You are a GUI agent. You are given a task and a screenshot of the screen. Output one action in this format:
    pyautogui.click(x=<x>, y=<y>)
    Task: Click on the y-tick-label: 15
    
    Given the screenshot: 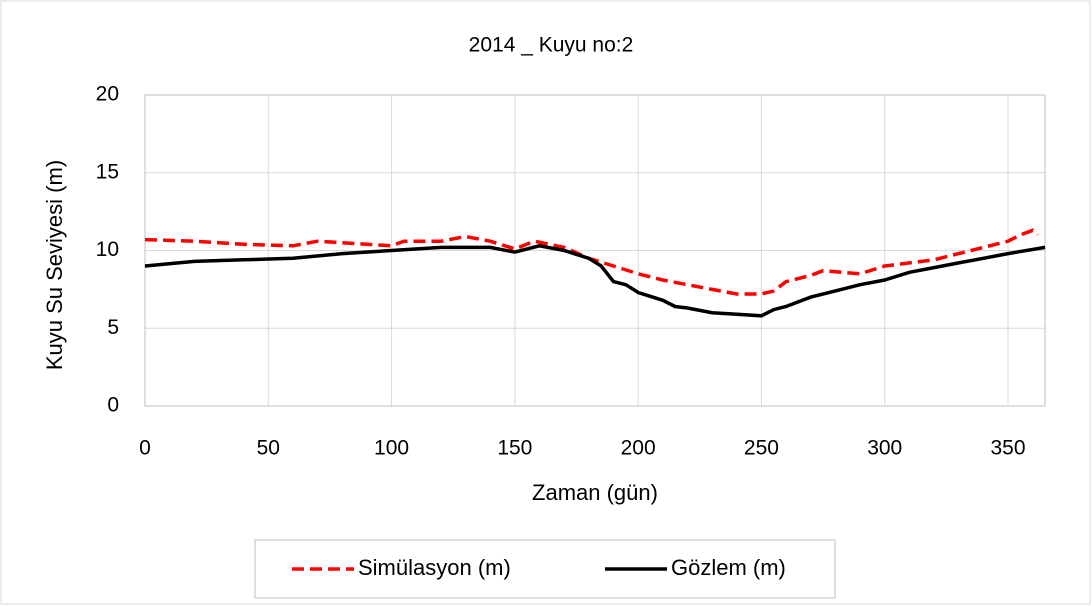 What is the action you would take?
    pyautogui.click(x=107, y=171)
    